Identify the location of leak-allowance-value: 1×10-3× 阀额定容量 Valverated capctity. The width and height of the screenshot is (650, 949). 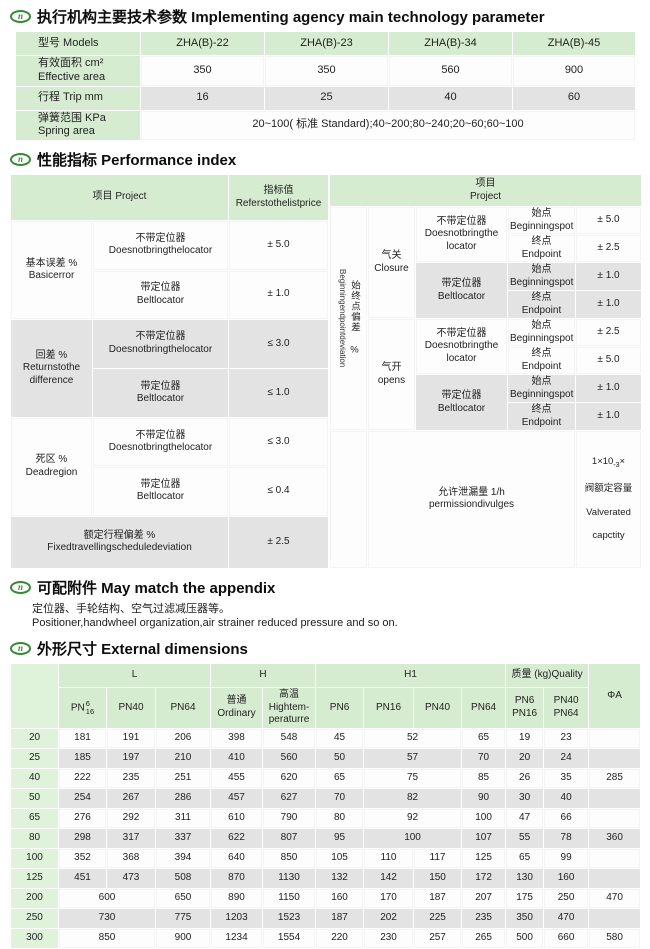
(608, 500).